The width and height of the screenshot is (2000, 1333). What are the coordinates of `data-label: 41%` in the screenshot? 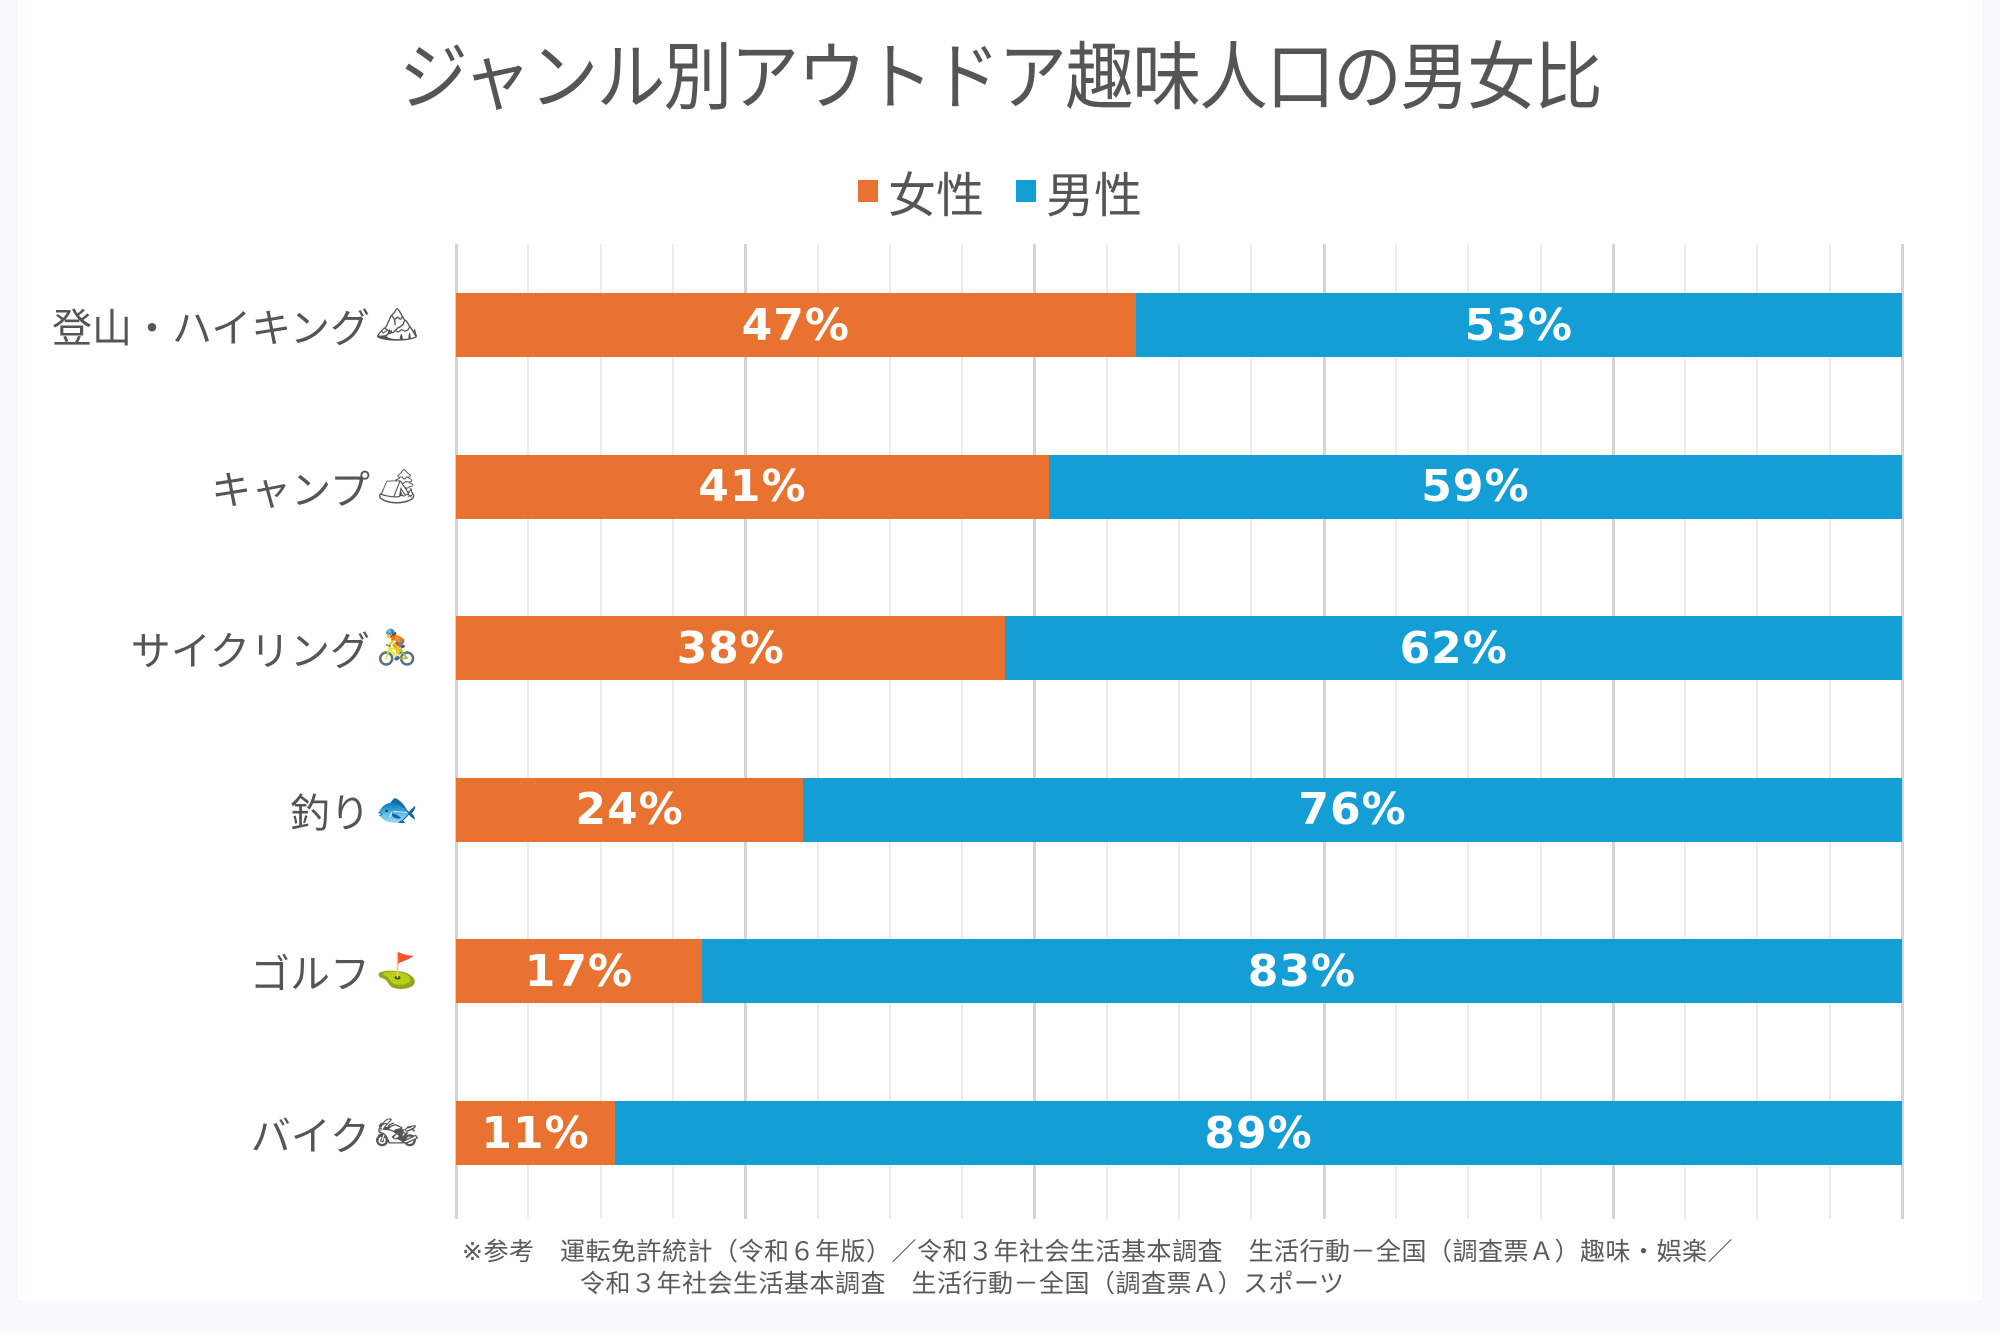 It's located at (752, 487).